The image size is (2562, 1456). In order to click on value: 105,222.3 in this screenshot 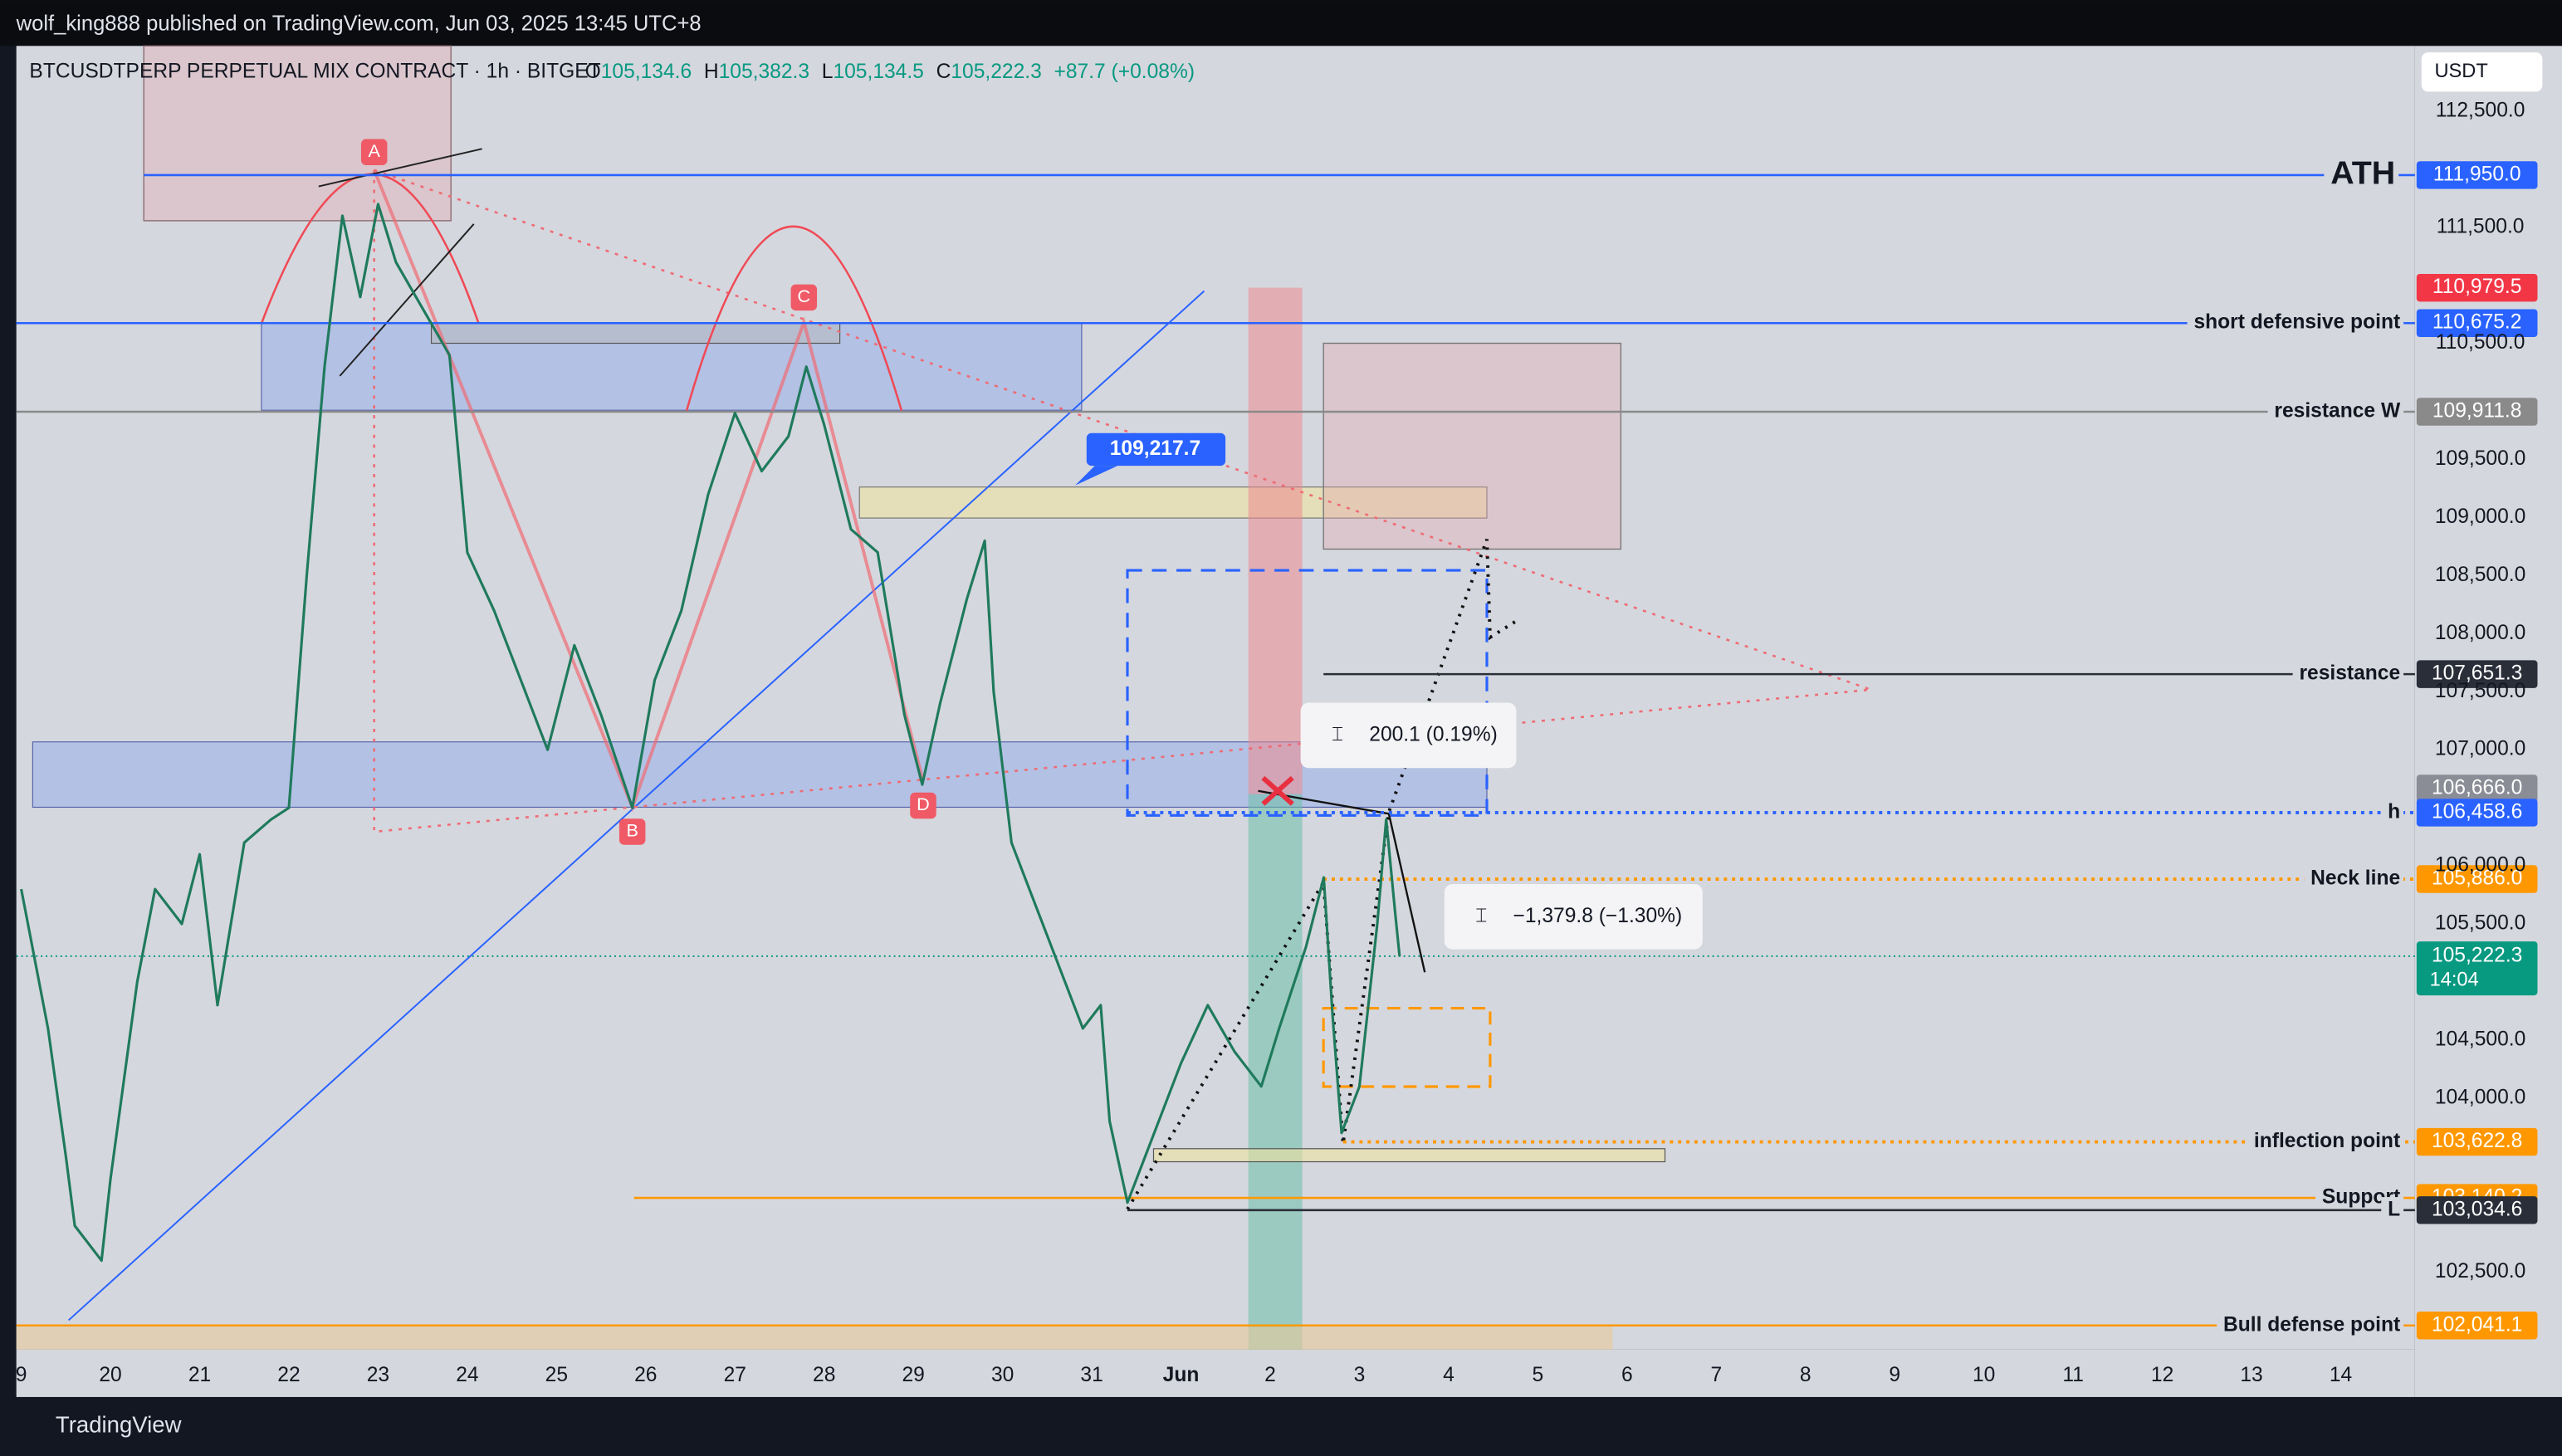, I will do `click(996, 71)`.